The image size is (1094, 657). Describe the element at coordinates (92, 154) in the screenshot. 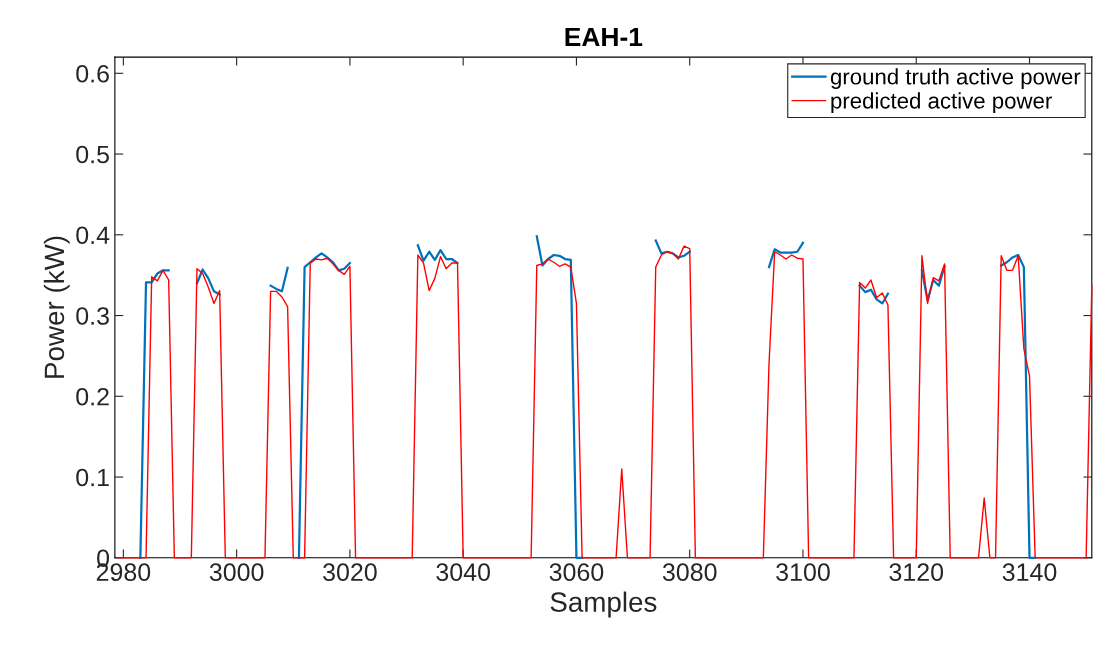

I see `y-tick-label: 0.5` at that location.